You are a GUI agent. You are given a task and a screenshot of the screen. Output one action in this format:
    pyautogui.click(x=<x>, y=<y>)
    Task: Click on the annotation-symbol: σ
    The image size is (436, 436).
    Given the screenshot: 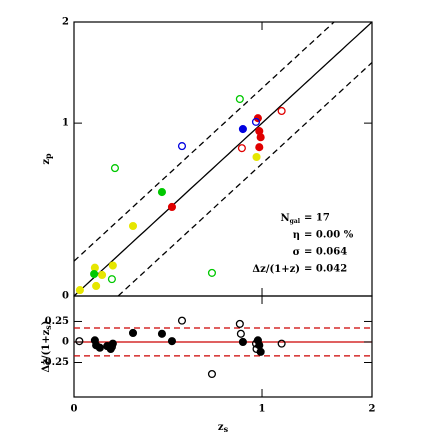 What is the action you would take?
    pyautogui.click(x=296, y=252)
    